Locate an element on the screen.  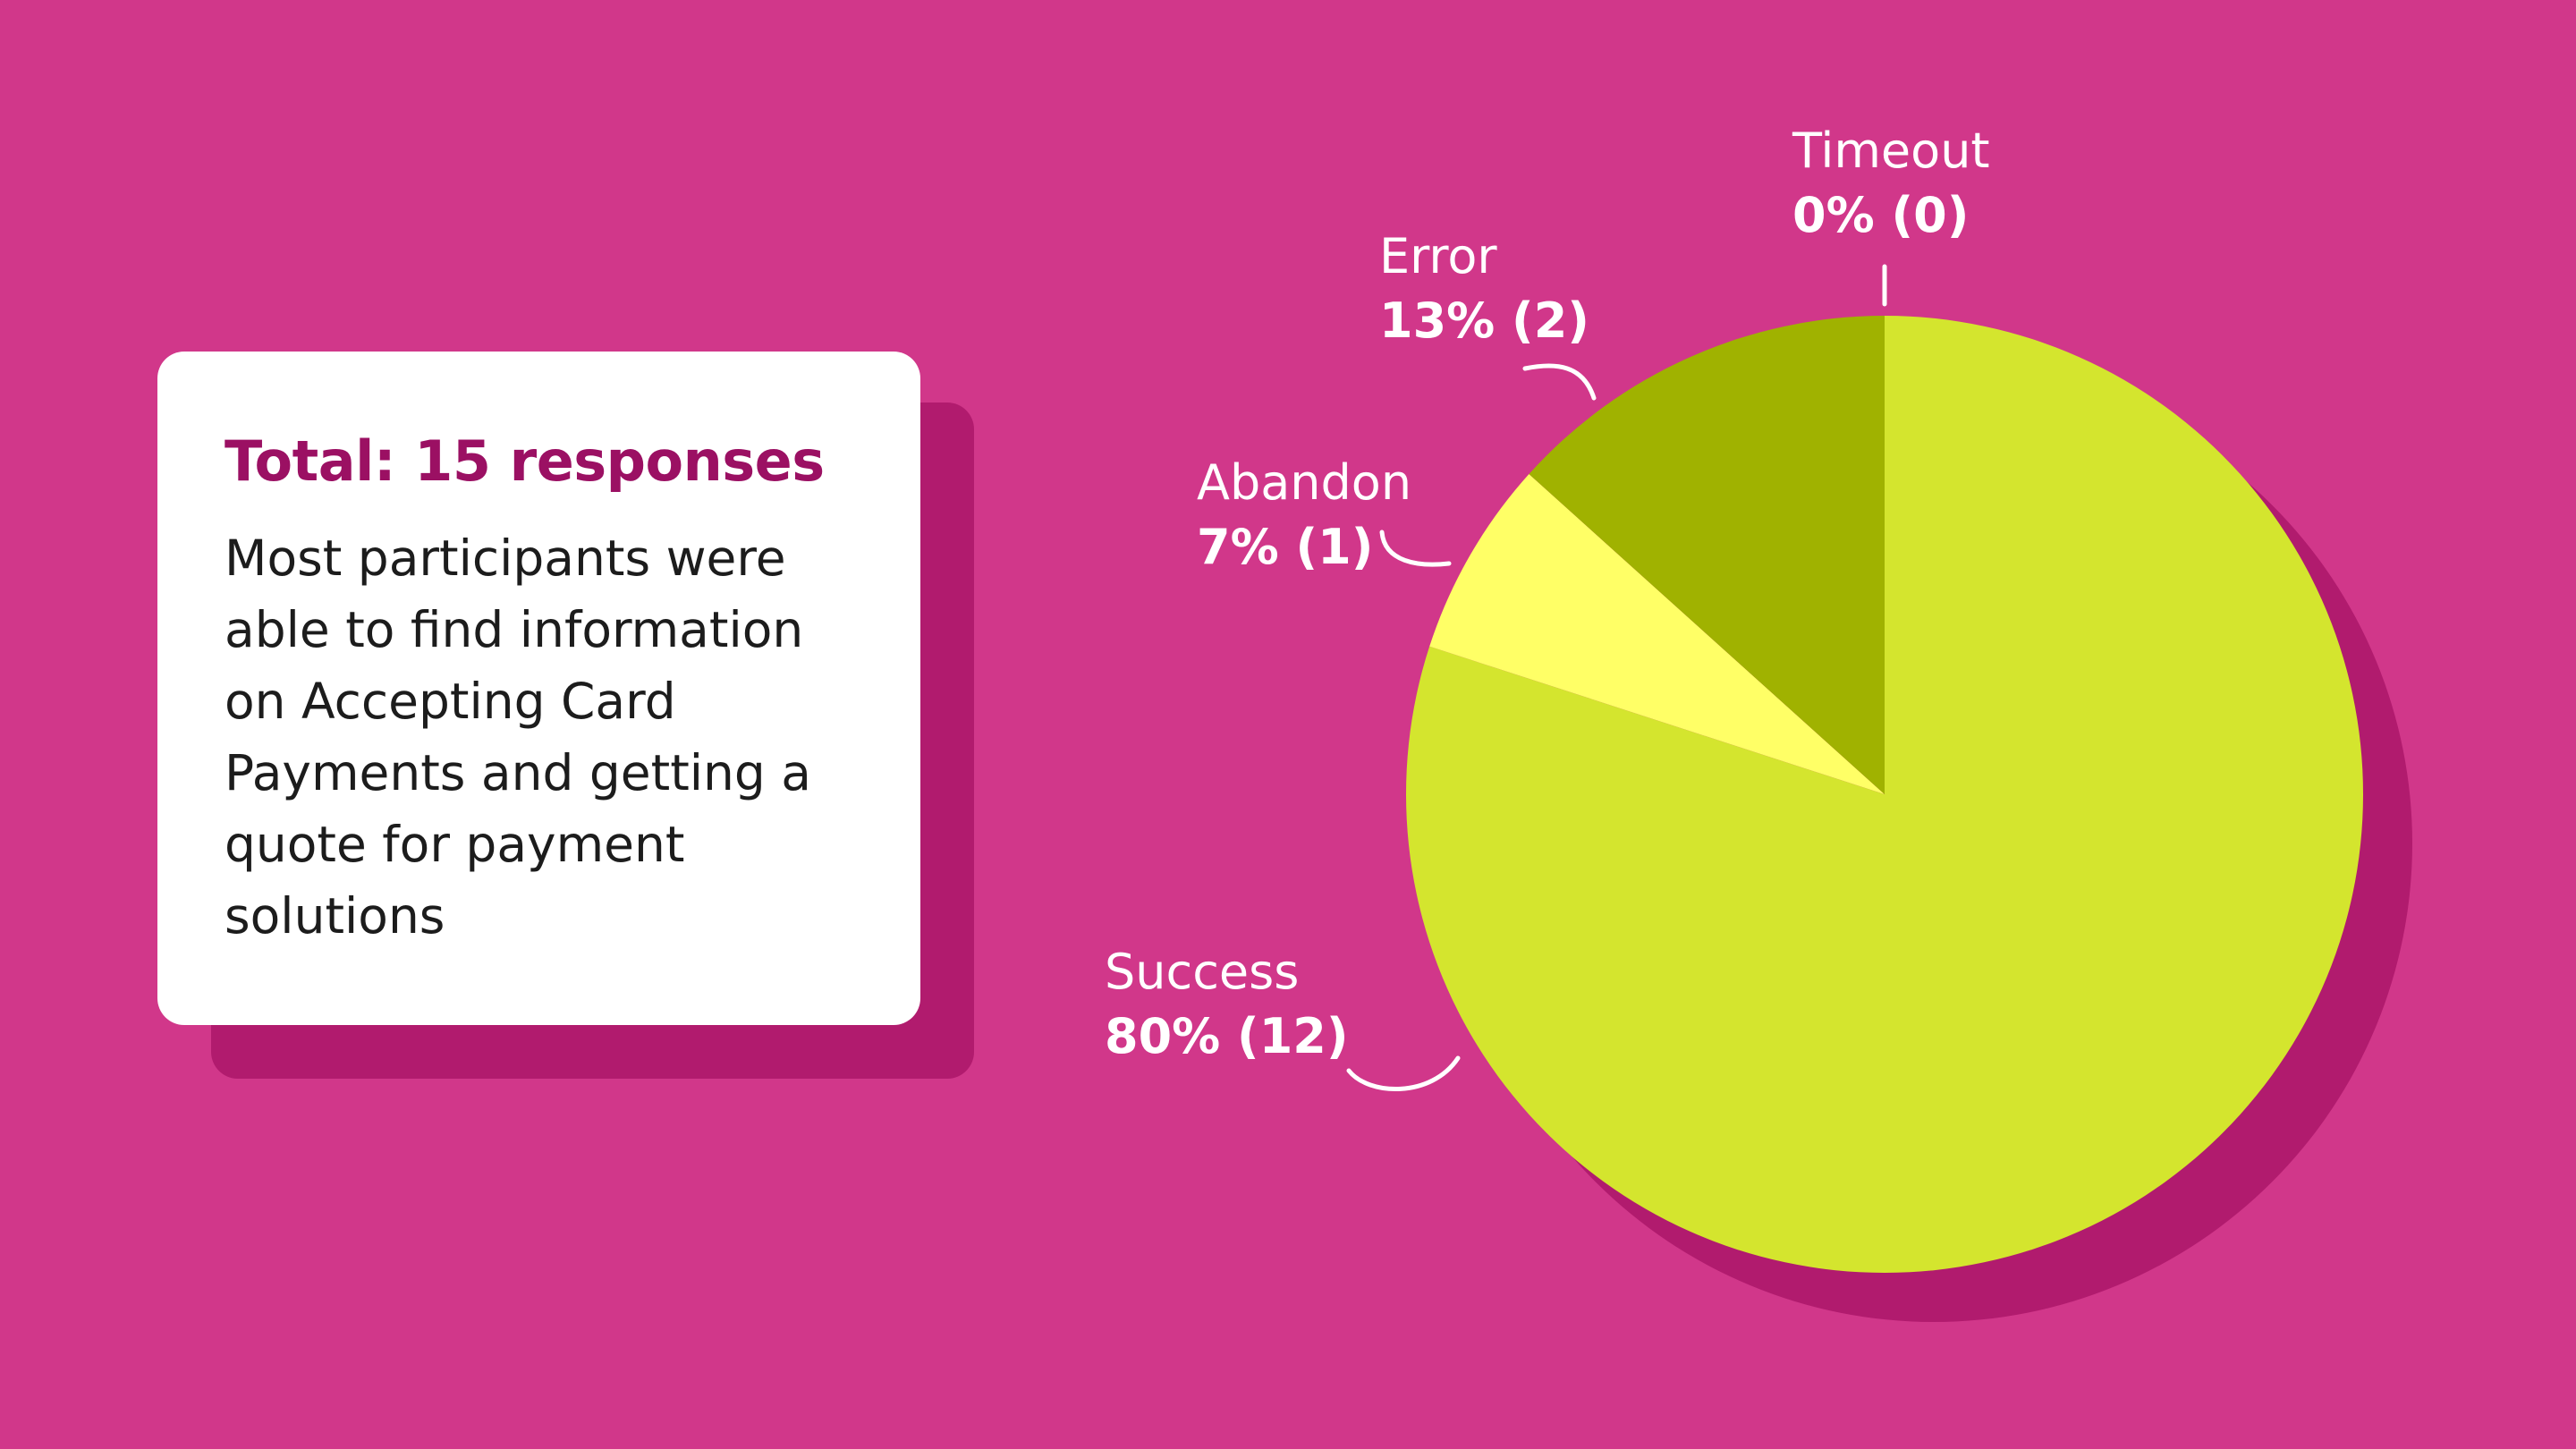
success-label: Success is located at coordinates (1202, 972).